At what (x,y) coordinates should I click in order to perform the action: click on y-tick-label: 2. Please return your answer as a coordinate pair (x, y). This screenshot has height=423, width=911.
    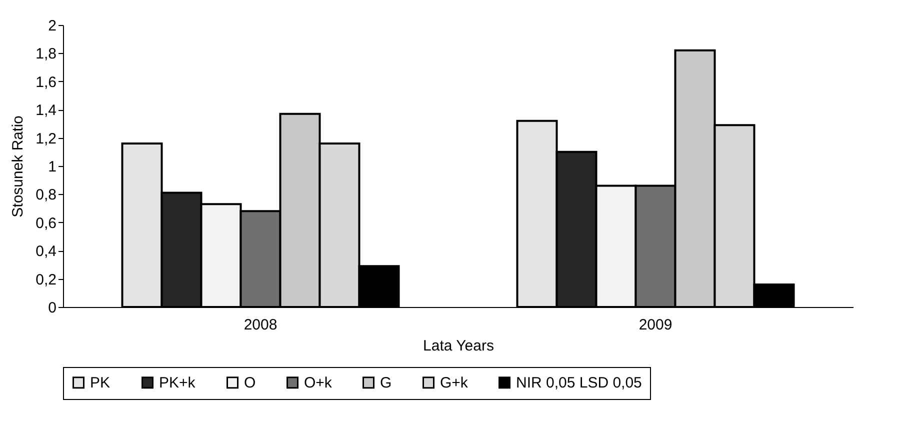
    Looking at the image, I should click on (52, 26).